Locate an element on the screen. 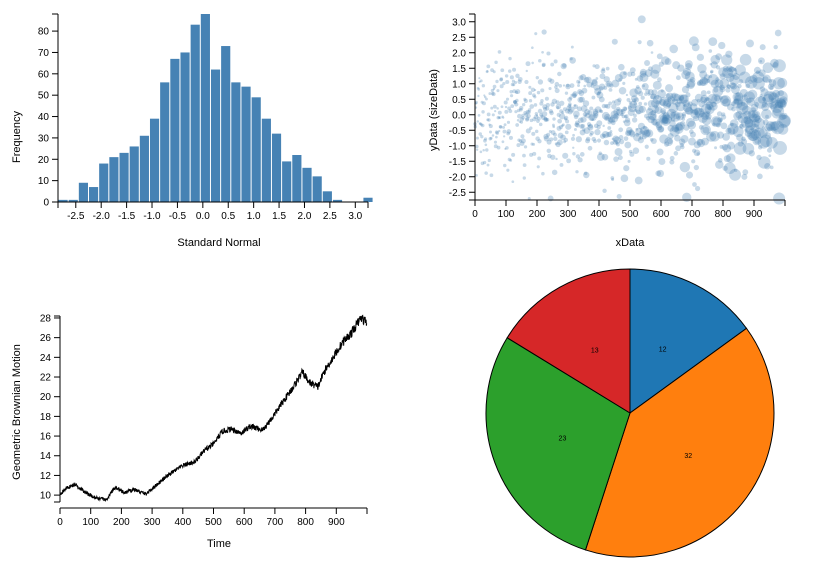 Image resolution: width=817 pixels, height=568 pixels. pie-slice-label: 12 is located at coordinates (663, 349).